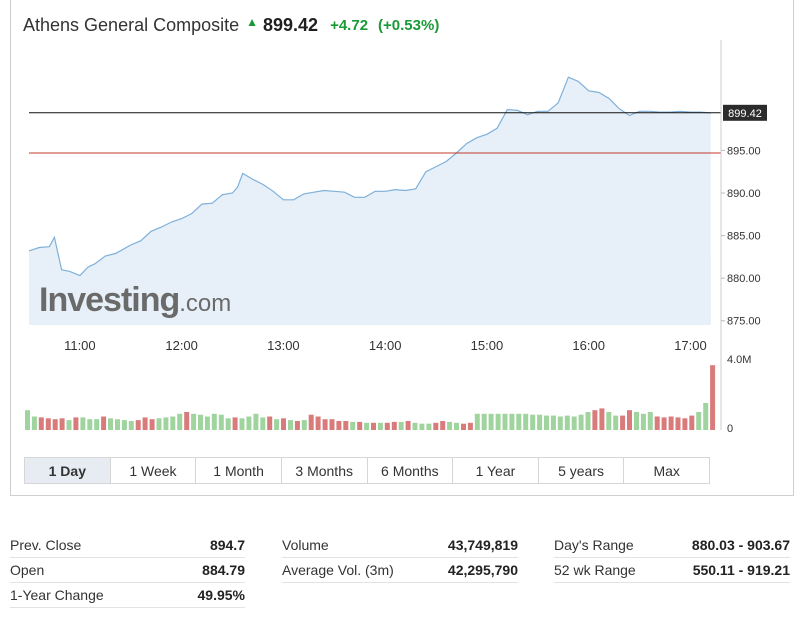  I want to click on logo-brand: Investing, so click(109, 300).